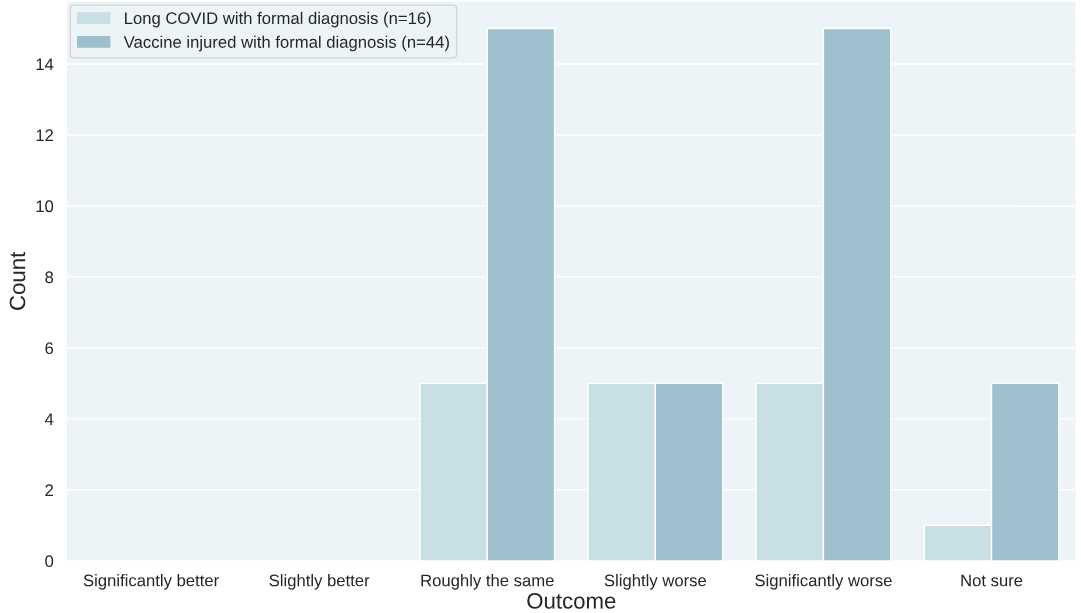 This screenshot has height=613, width=1081. What do you see at coordinates (49, 277) in the screenshot?
I see `y-tick-label: 8` at bounding box center [49, 277].